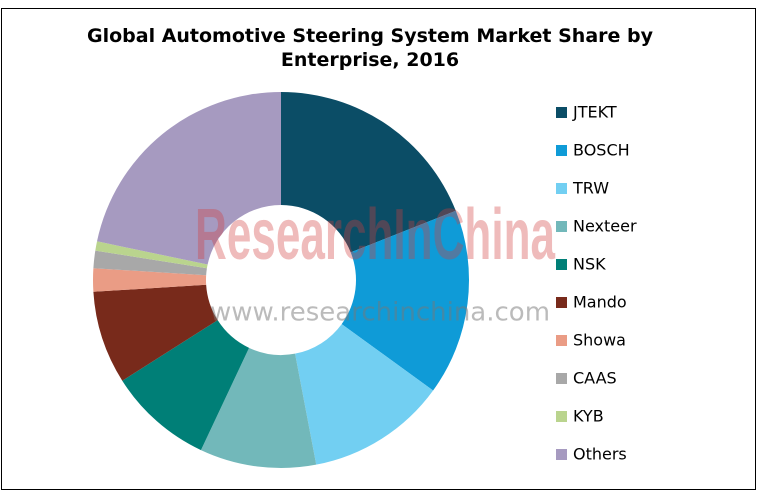 The image size is (758, 494). Describe the element at coordinates (600, 454) in the screenshot. I see `legend-label: Others` at that location.